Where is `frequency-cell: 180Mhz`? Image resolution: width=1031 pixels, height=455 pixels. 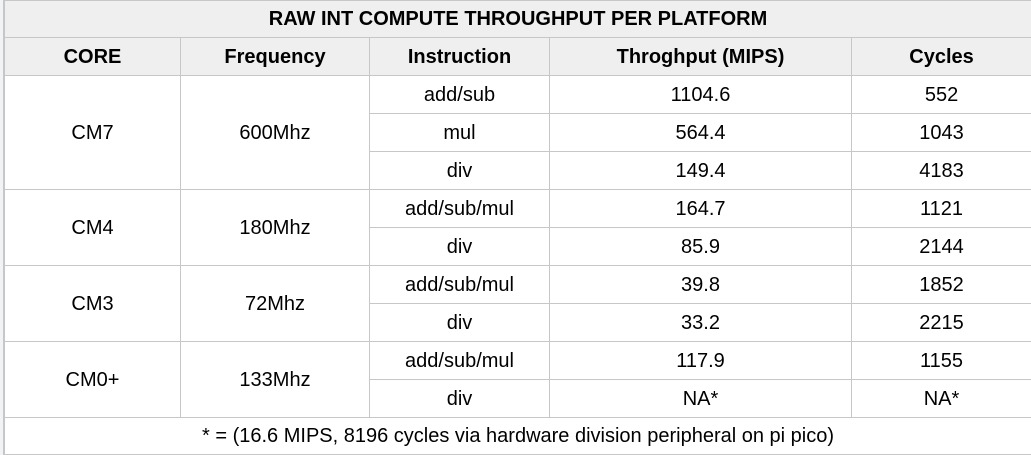
frequency-cell: 180Mhz is located at coordinates (275, 227).